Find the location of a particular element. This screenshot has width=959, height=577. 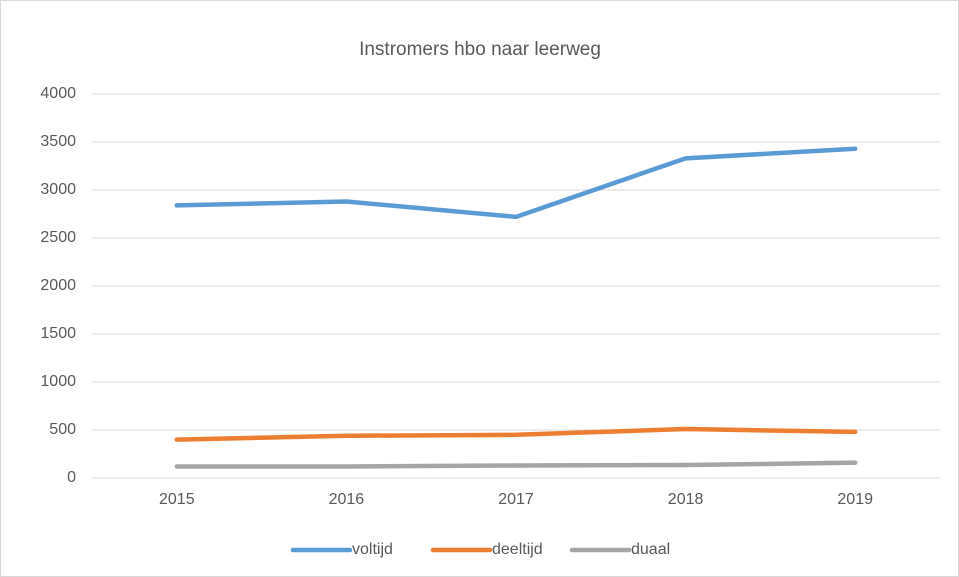

y-tick-label: 0 is located at coordinates (71, 477).